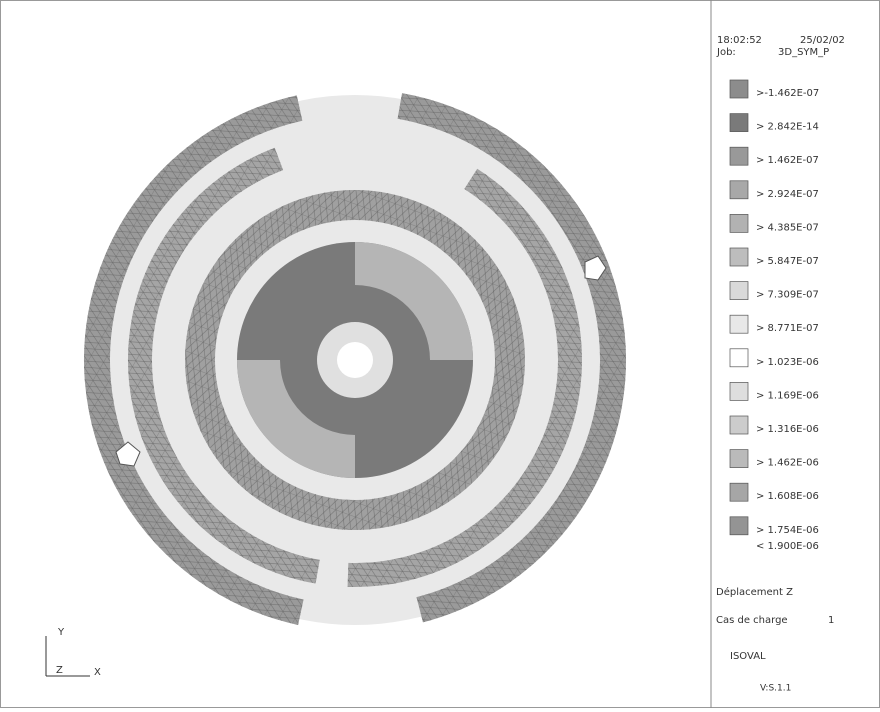 This screenshot has height=712, width=880. What do you see at coordinates (752, 620) in the screenshot?
I see `load-label: Cas de charge` at bounding box center [752, 620].